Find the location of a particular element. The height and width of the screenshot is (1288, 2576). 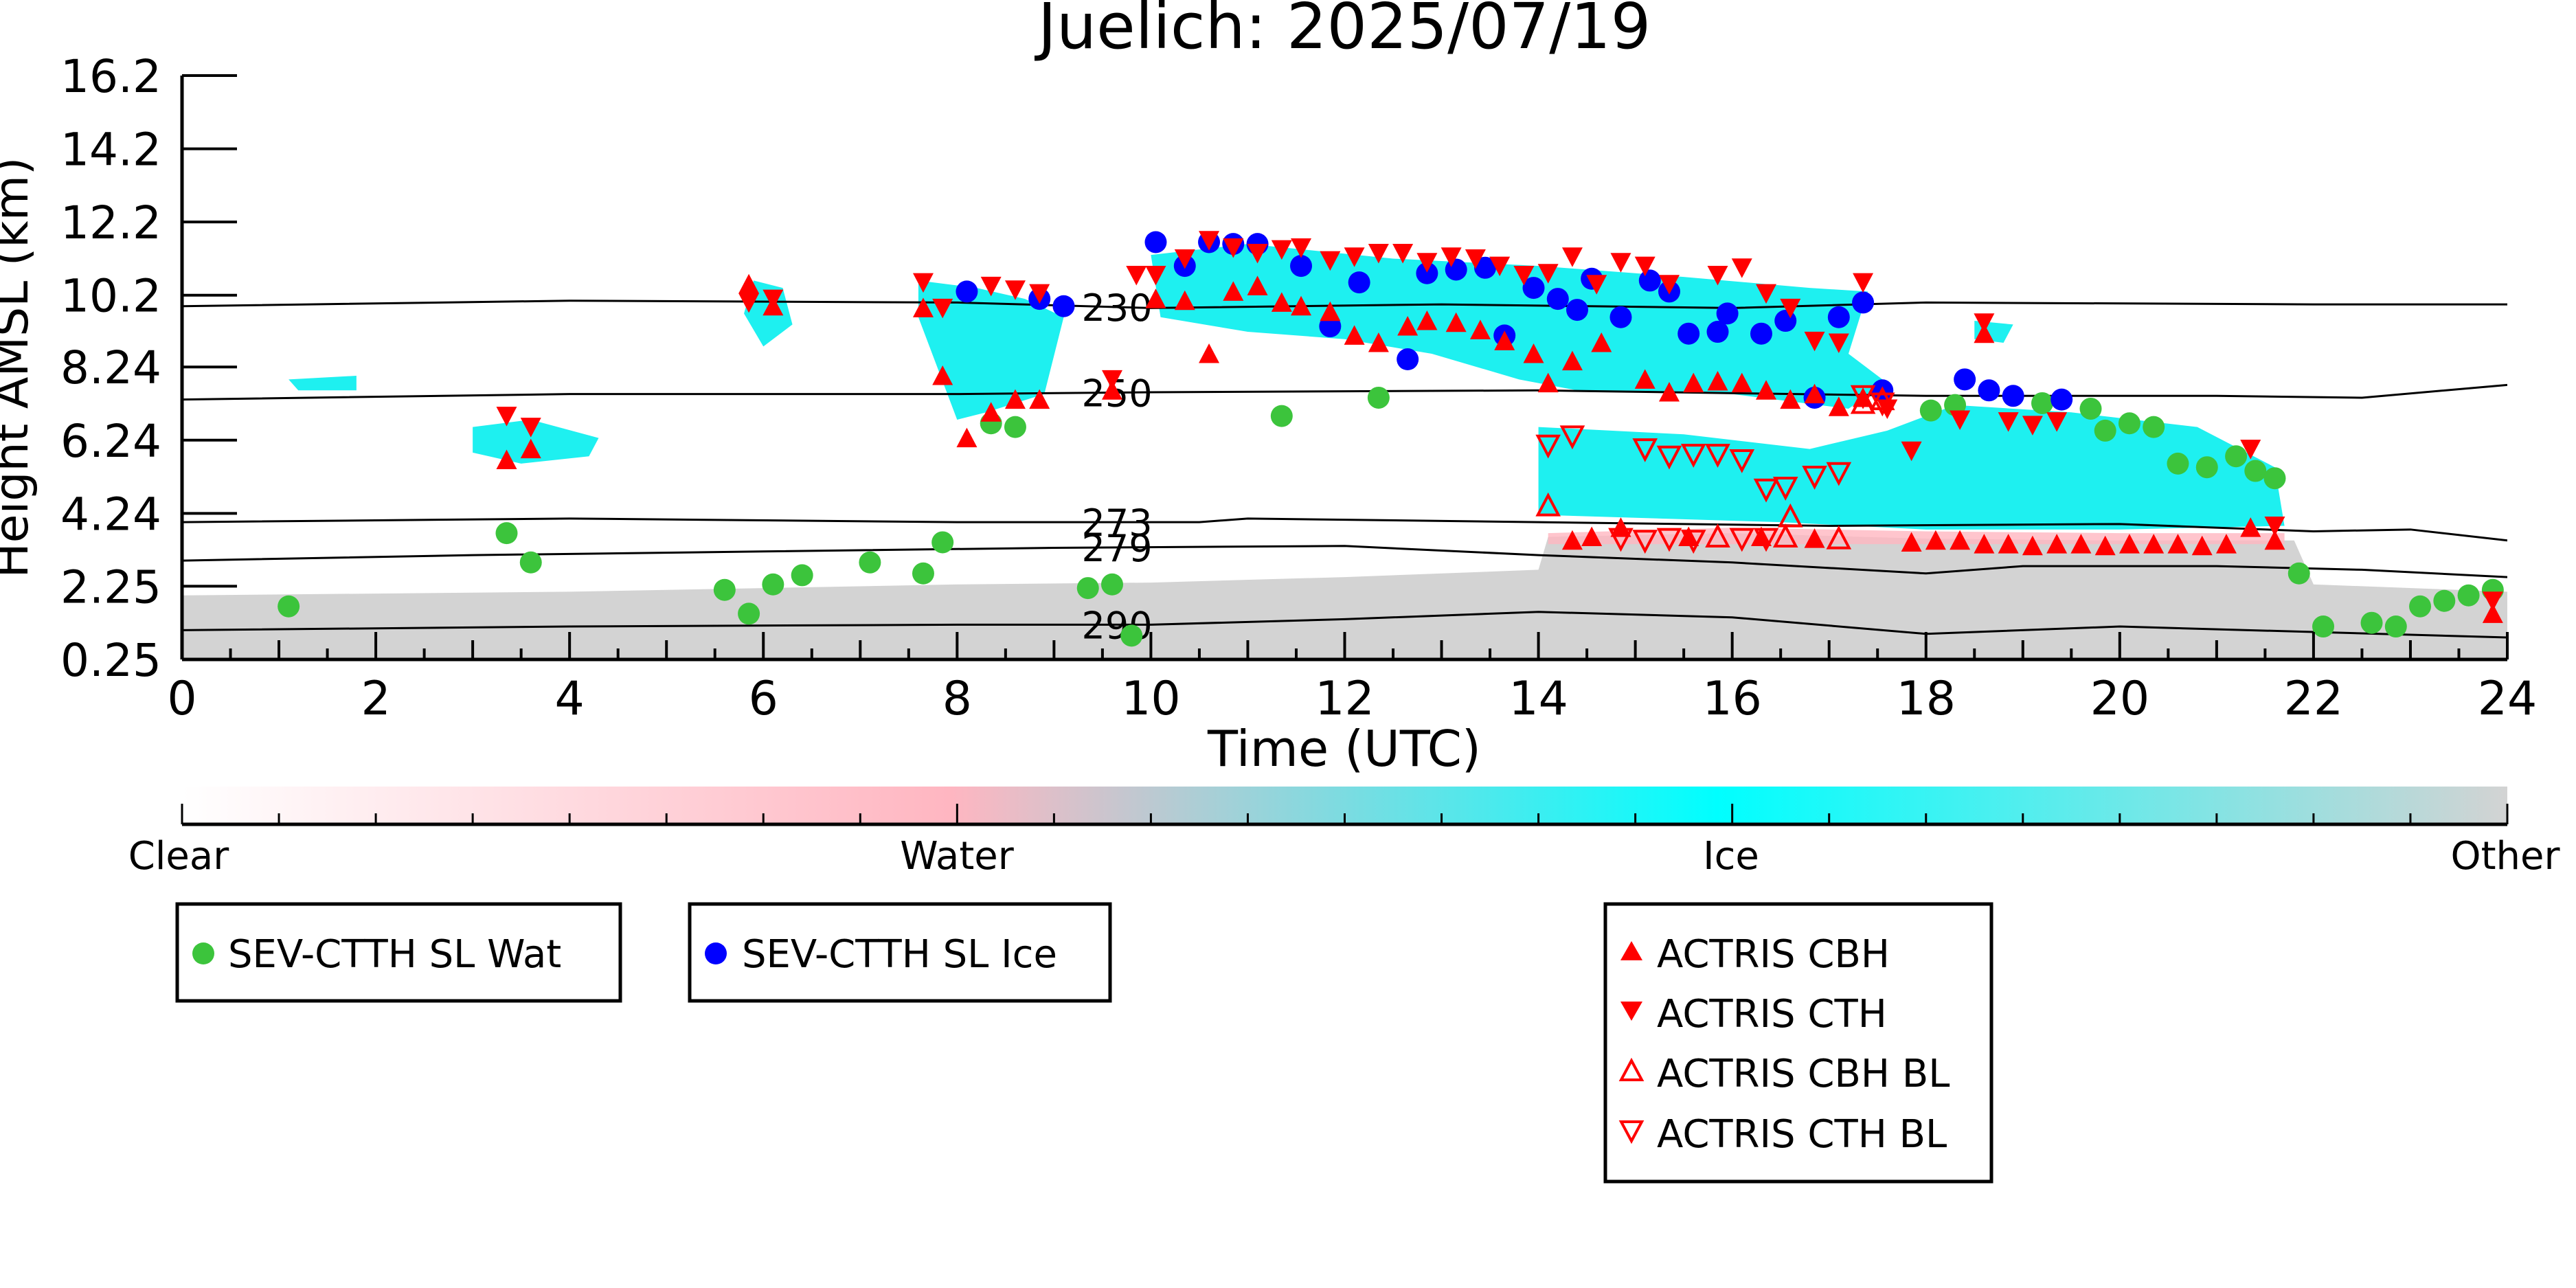

x-tick-label: 0 is located at coordinates (181, 699).